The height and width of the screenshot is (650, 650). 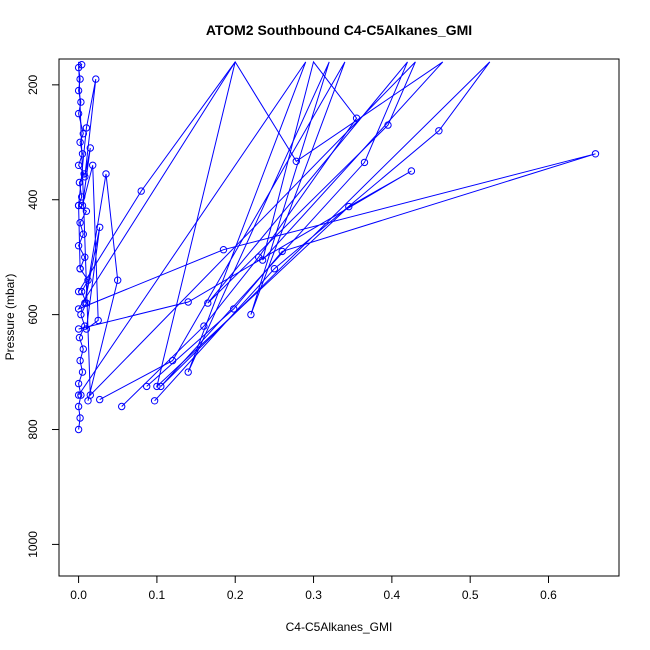 I want to click on y-tick-label: 200, so click(x=33, y=85).